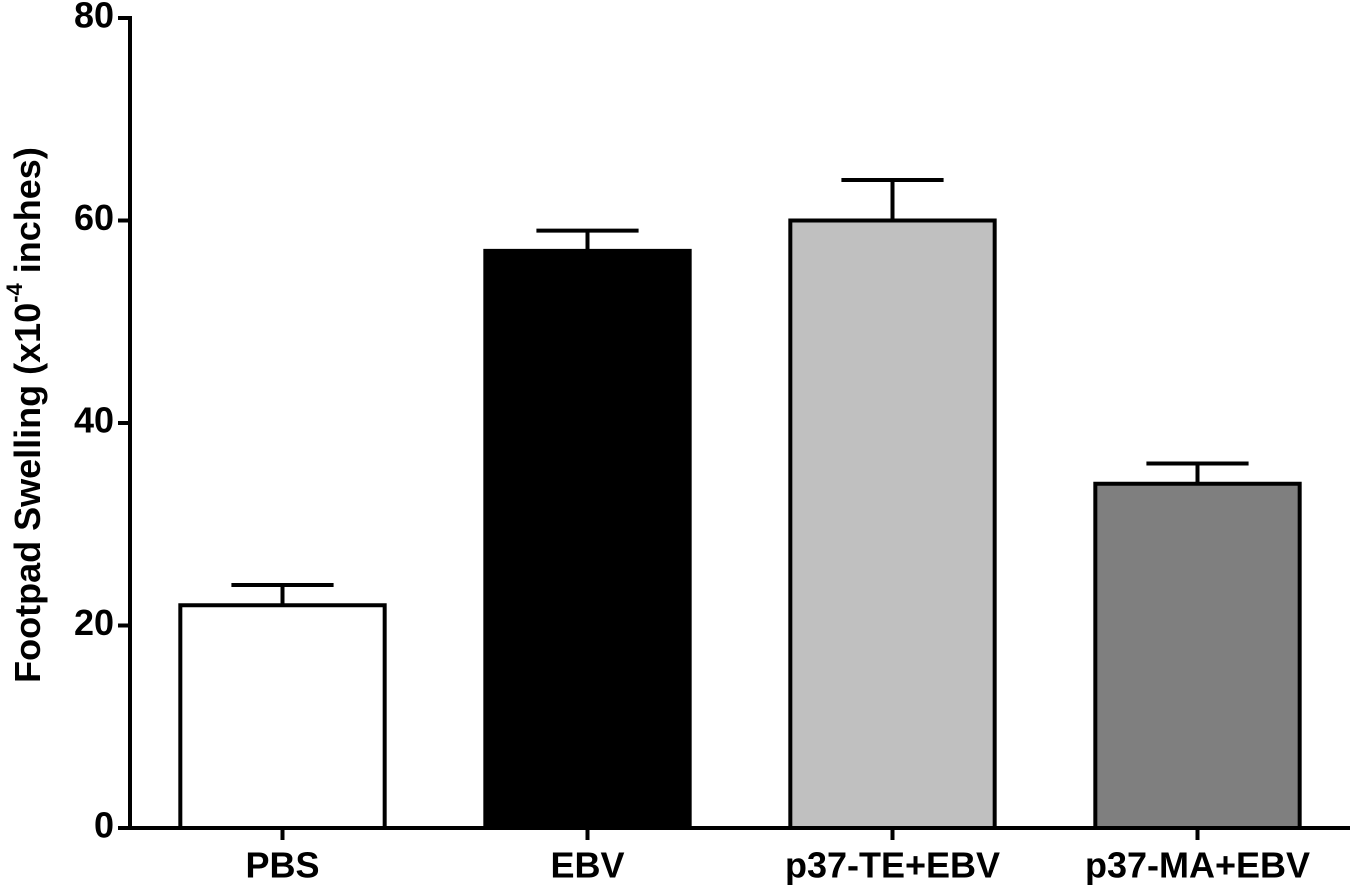  What do you see at coordinates (587, 865) in the screenshot?
I see `x-tick-label: EBV` at bounding box center [587, 865].